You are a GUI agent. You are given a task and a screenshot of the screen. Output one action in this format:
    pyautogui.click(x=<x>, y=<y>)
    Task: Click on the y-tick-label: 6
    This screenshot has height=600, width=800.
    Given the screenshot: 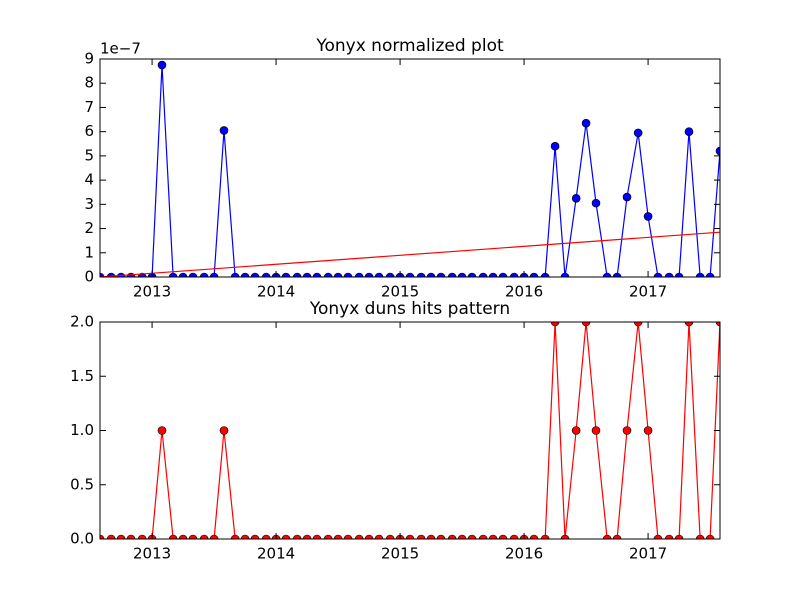 What is the action you would take?
    pyautogui.click(x=89, y=131)
    